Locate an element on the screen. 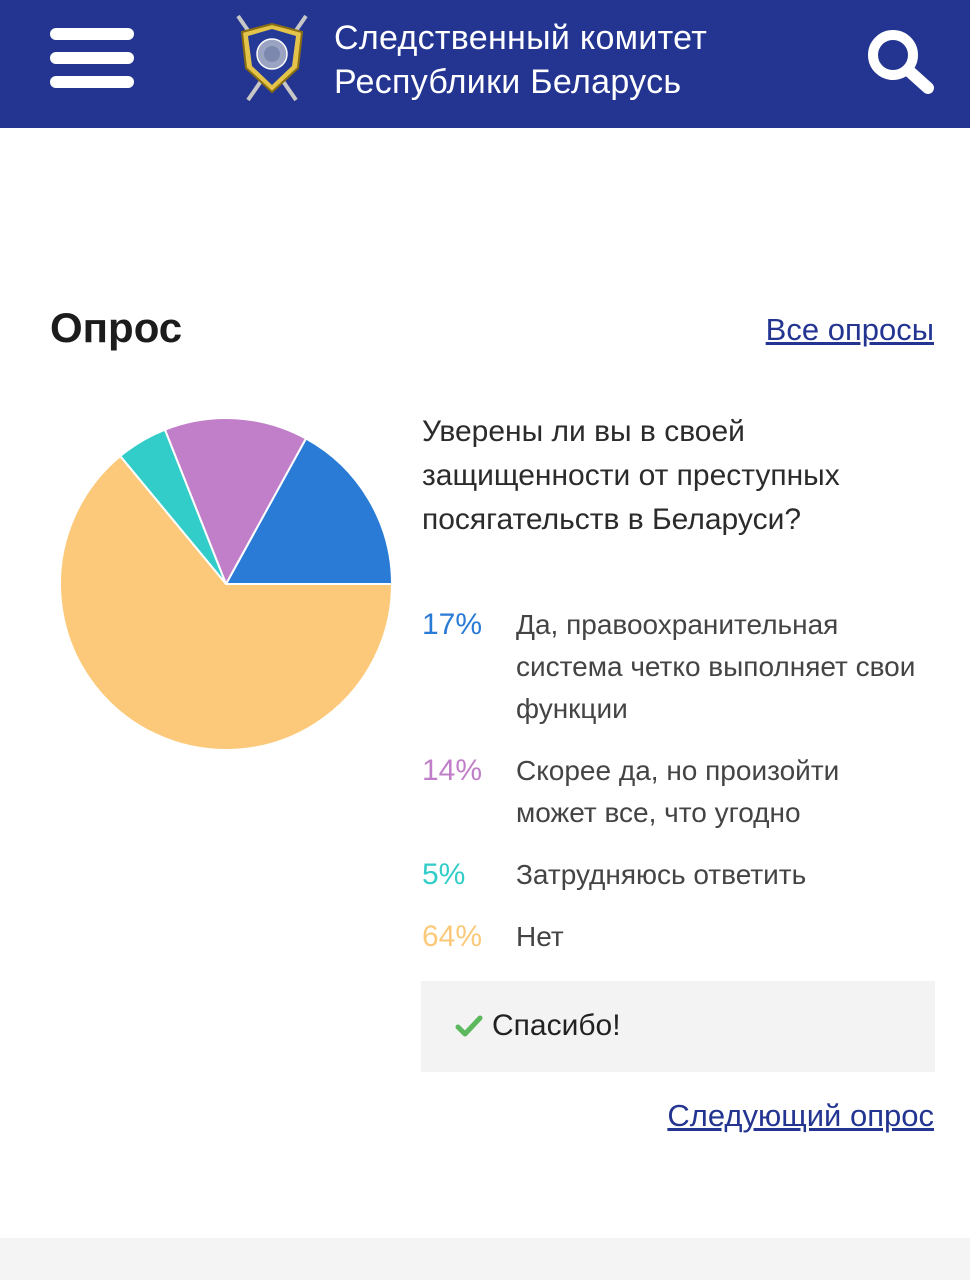 This screenshot has height=1280, width=970. poll-pie-chart is located at coordinates (226, 584).